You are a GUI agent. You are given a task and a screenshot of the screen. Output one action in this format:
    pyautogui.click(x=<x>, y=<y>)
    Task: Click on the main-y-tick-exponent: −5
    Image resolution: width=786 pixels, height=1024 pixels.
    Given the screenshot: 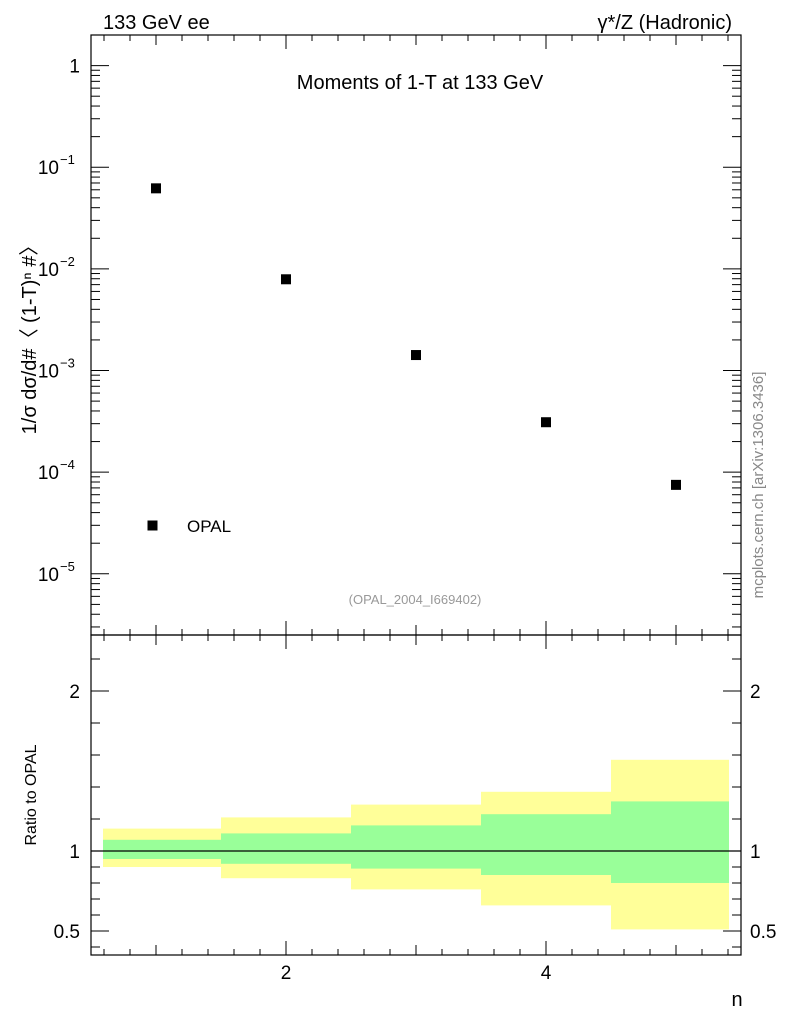 What is the action you would take?
    pyautogui.click(x=67, y=566)
    